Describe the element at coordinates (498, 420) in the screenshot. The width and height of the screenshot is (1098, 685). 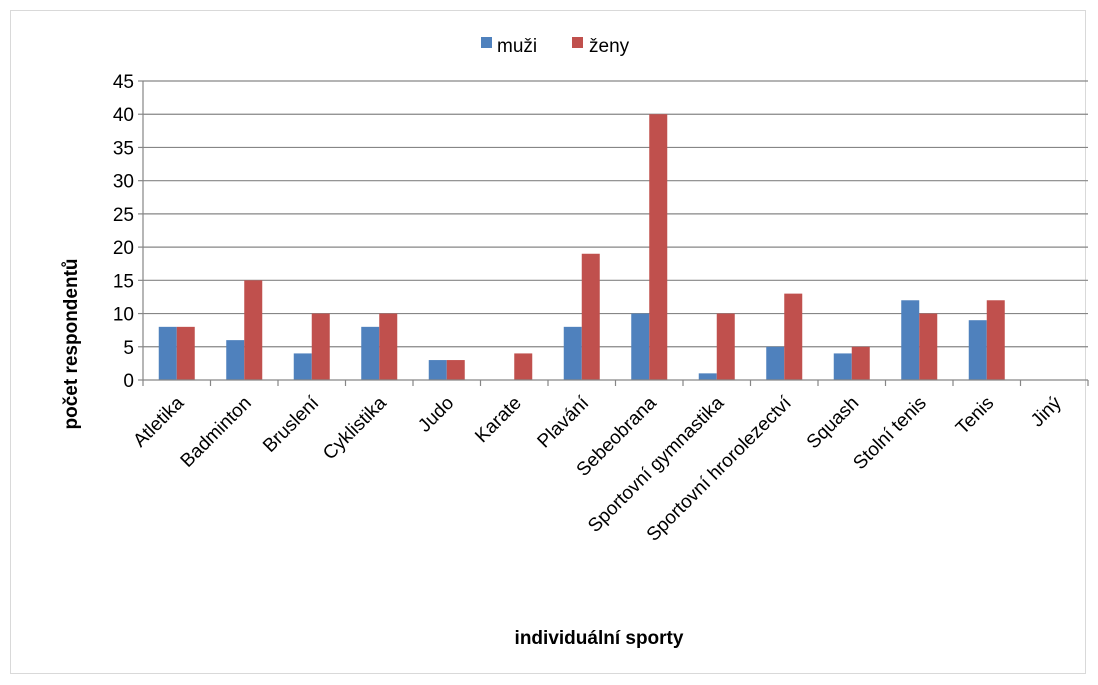
I see `x-tick-label: Karate` at that location.